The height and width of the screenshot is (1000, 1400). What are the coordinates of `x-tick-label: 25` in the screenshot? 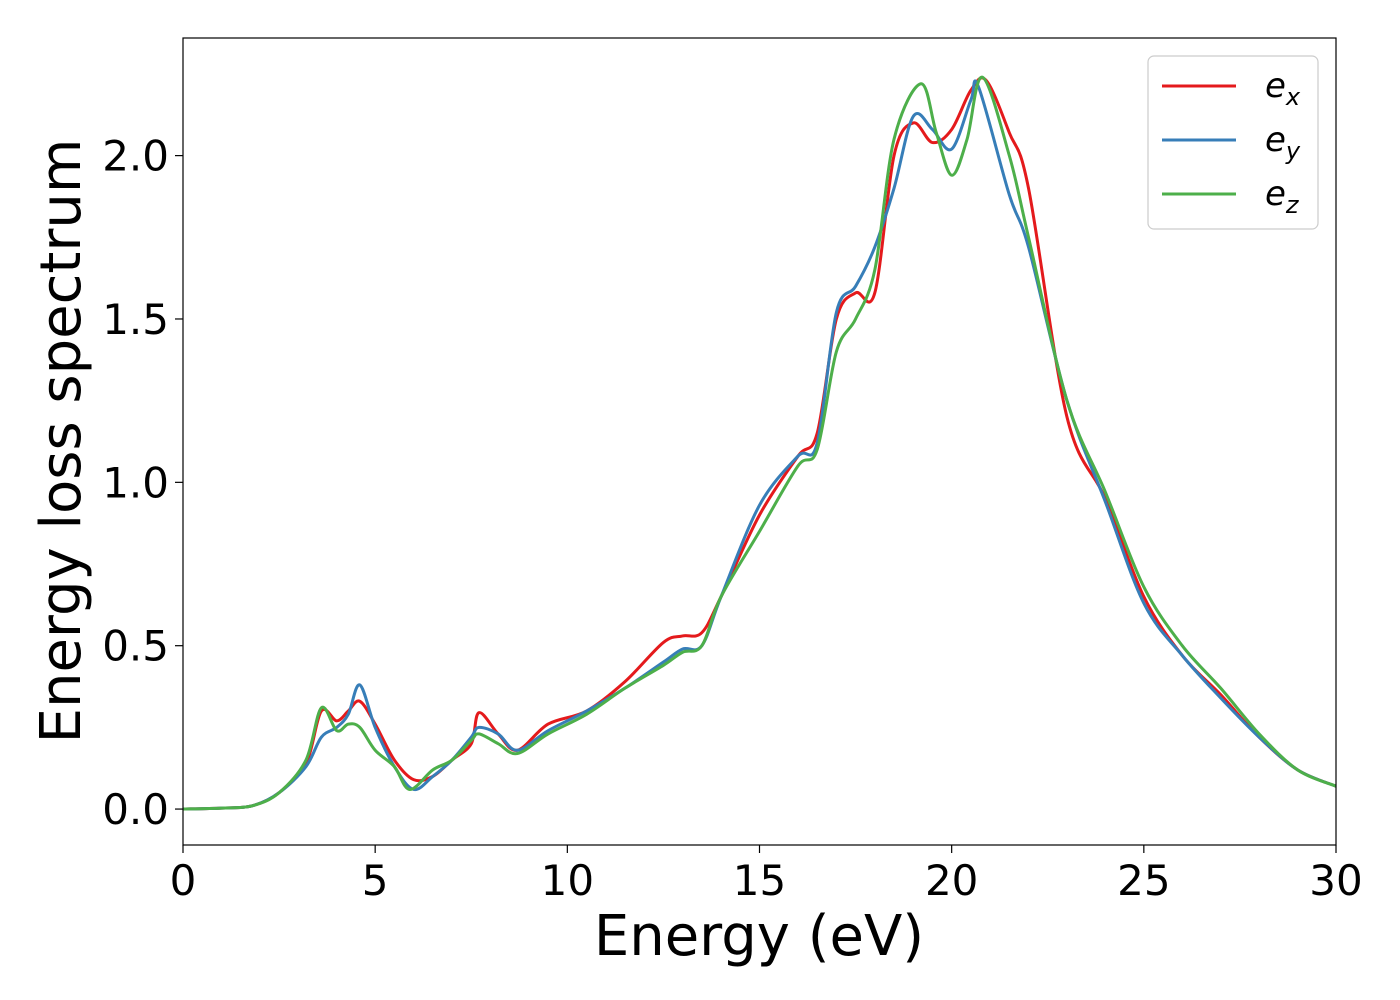 It's located at (1143, 880).